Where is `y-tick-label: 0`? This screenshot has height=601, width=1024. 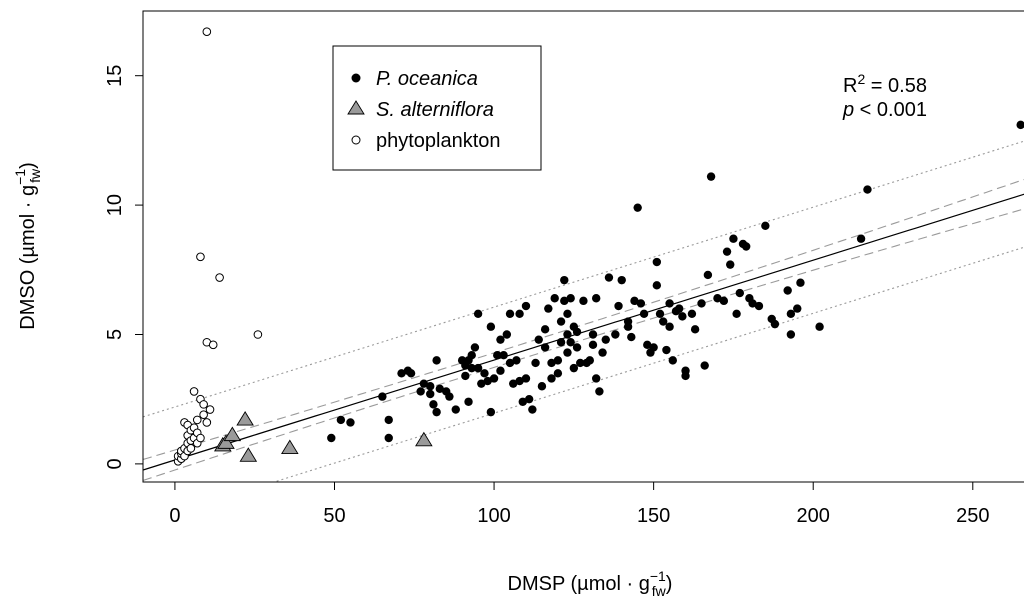 y-tick-label: 0 is located at coordinates (115, 463).